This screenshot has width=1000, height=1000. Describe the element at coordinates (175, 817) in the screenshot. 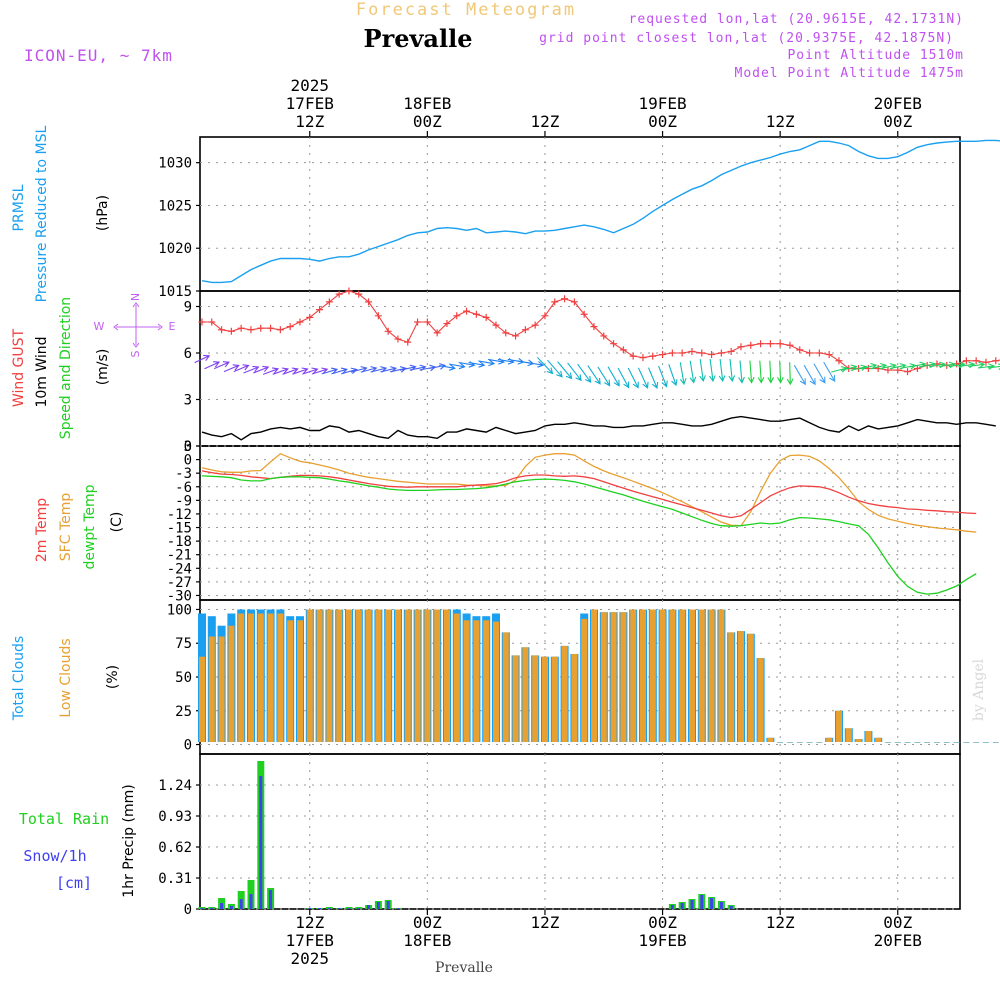

I see `ytick-label: 0.93` at that location.